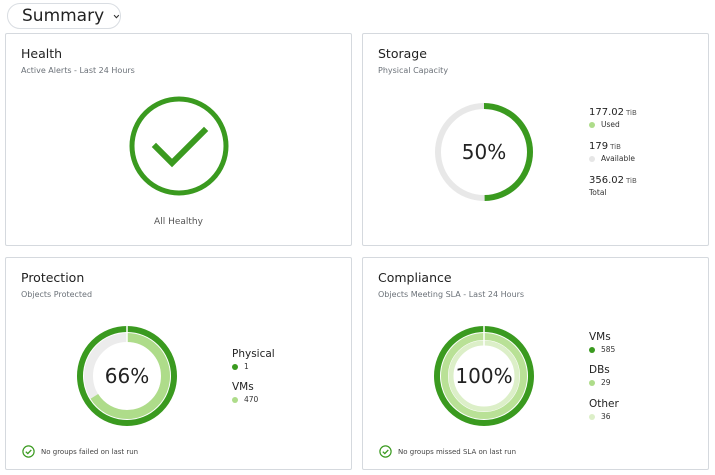 The image size is (715, 475). What do you see at coordinates (610, 124) in the screenshot?
I see `storage-used-label: Used` at bounding box center [610, 124].